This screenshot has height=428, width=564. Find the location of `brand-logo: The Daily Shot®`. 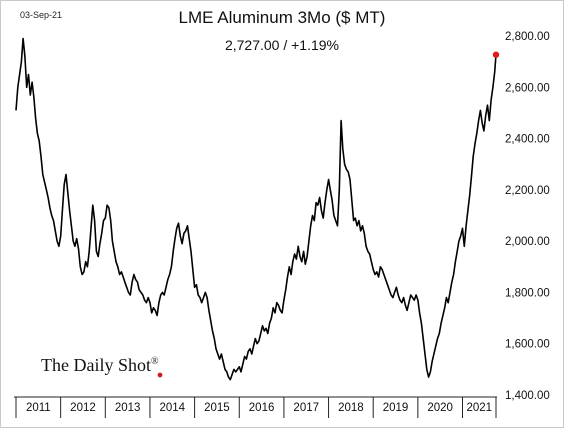

brand-logo: The Daily Shot® is located at coordinates (100, 365).